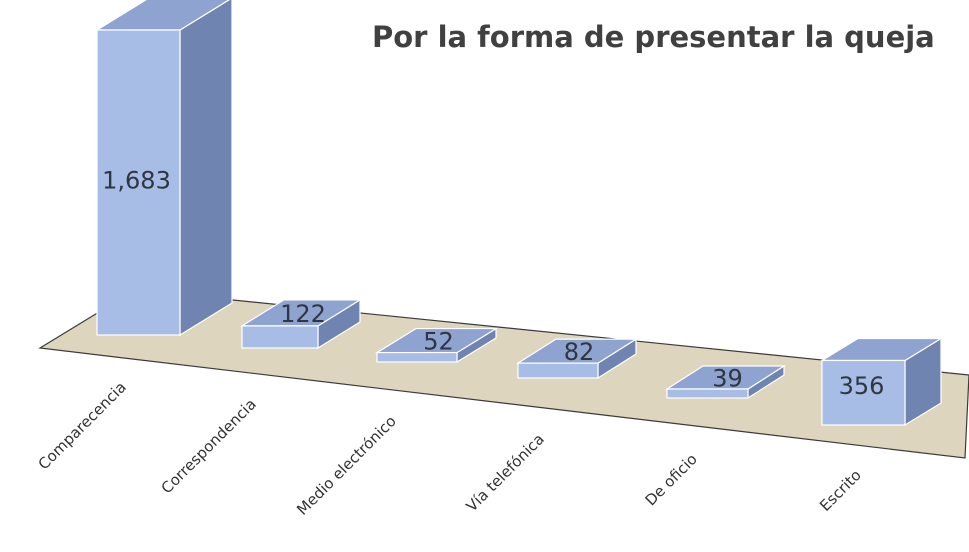 This screenshot has width=969, height=552. Describe the element at coordinates (505, 472) in the screenshot. I see `category-label-via-telefonica: Vía telefónica` at that location.